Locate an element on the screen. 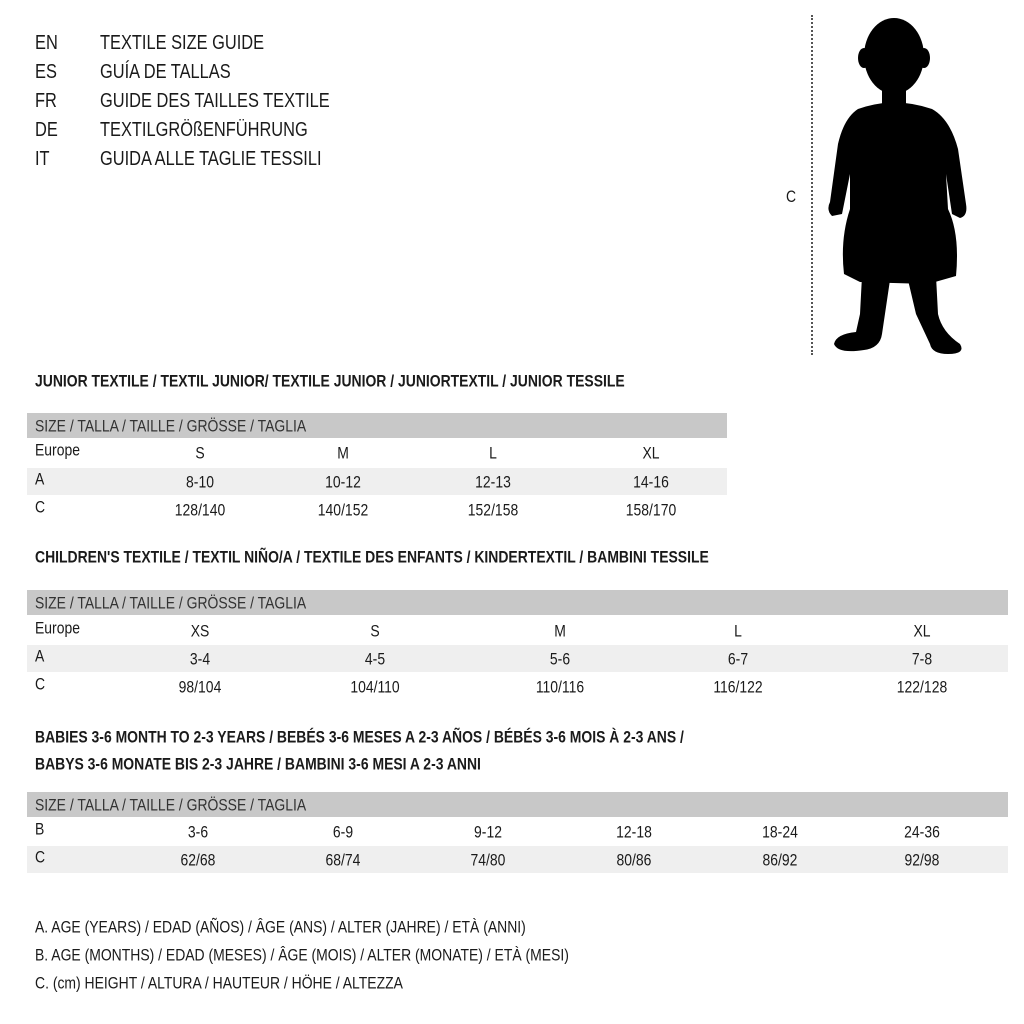 The height and width of the screenshot is (1024, 1024). lang-title: TEXTILGRÖßENFÜHRUNG is located at coordinates (204, 130).